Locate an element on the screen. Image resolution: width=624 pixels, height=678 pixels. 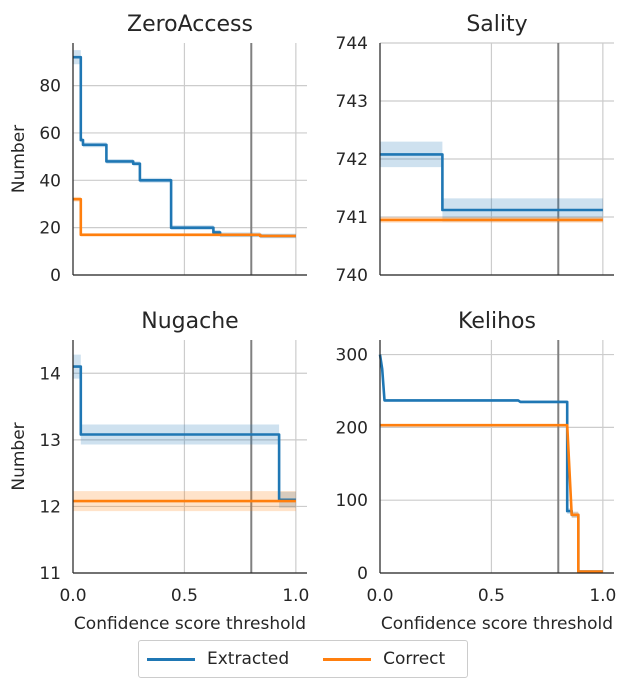
y-tick-label: 60 is located at coordinates (50, 134).